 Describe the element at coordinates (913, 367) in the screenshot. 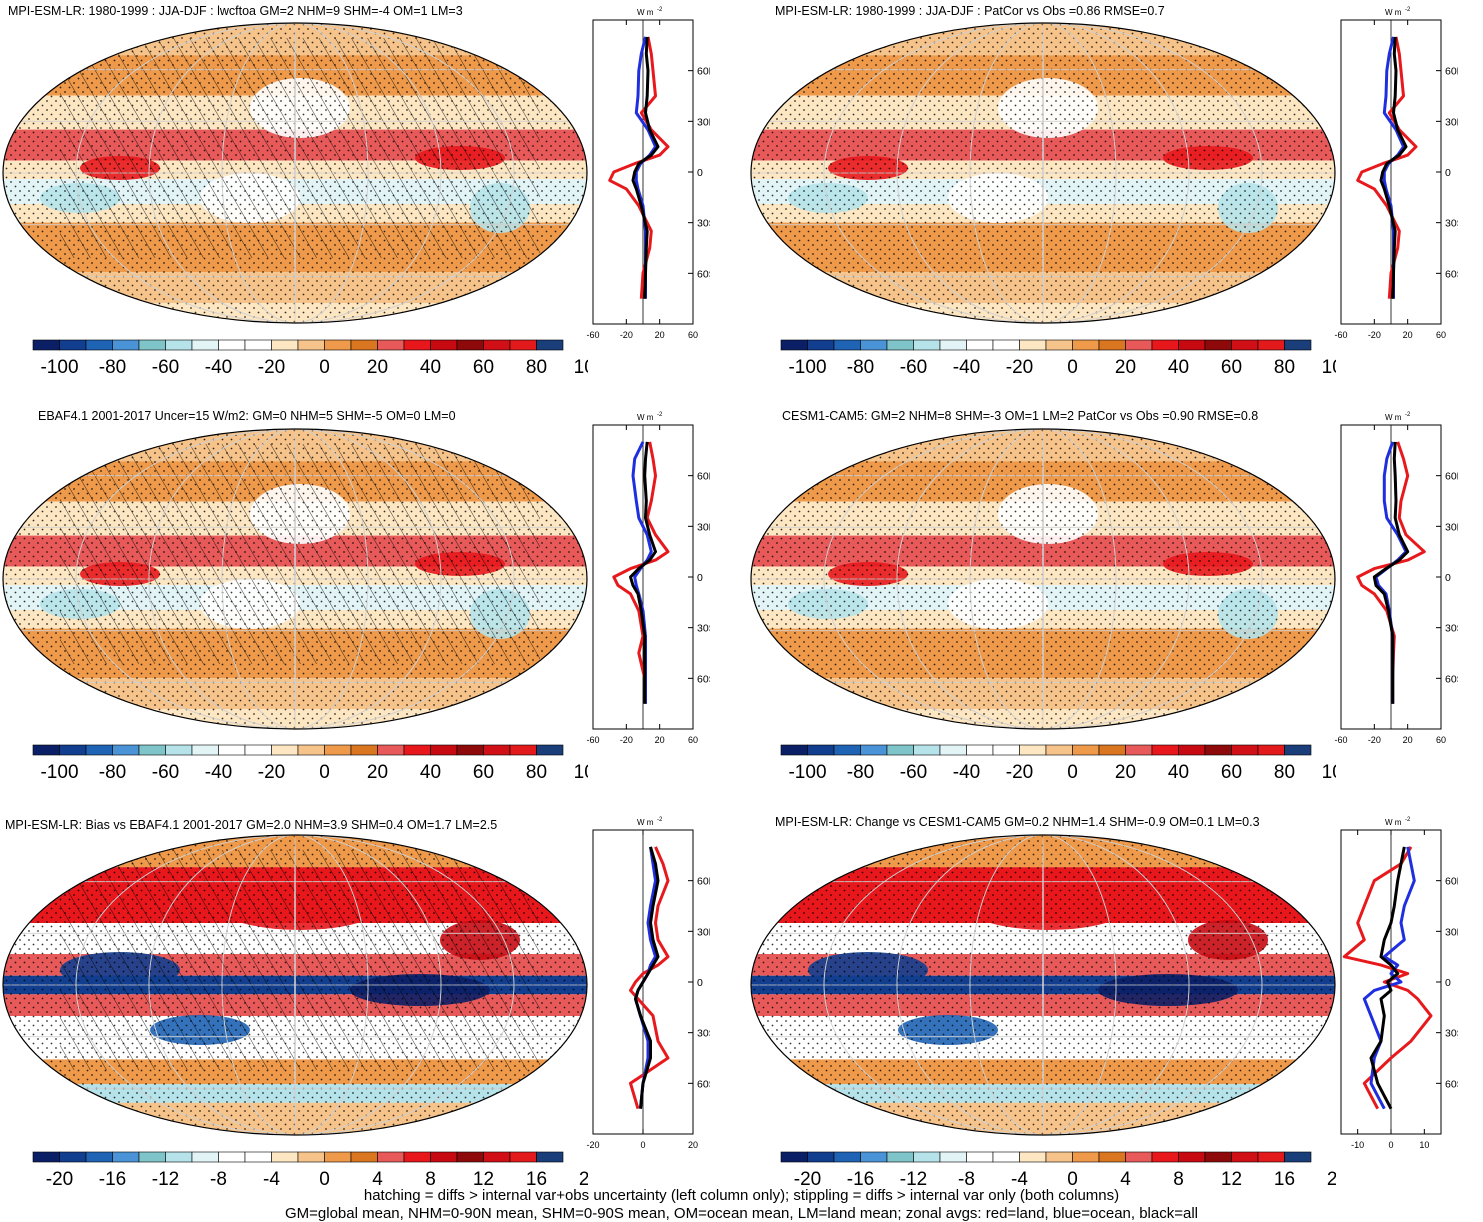

I see `colorbar-tick-label: -60` at that location.